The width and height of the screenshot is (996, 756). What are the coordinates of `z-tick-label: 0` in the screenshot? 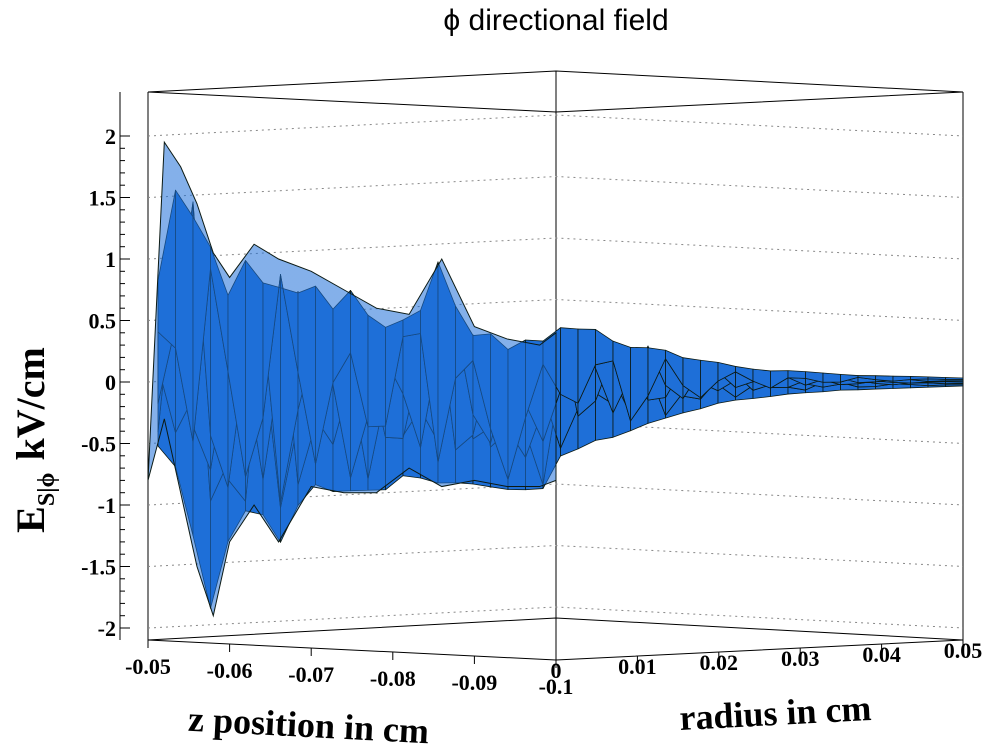 It's located at (110, 382).